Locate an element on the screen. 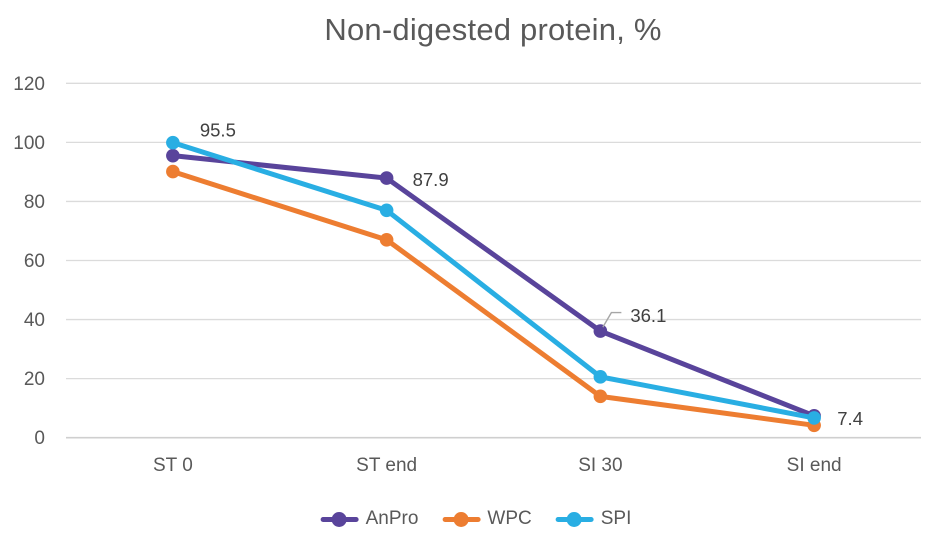  y-tick-label: 100 is located at coordinates (29, 143).